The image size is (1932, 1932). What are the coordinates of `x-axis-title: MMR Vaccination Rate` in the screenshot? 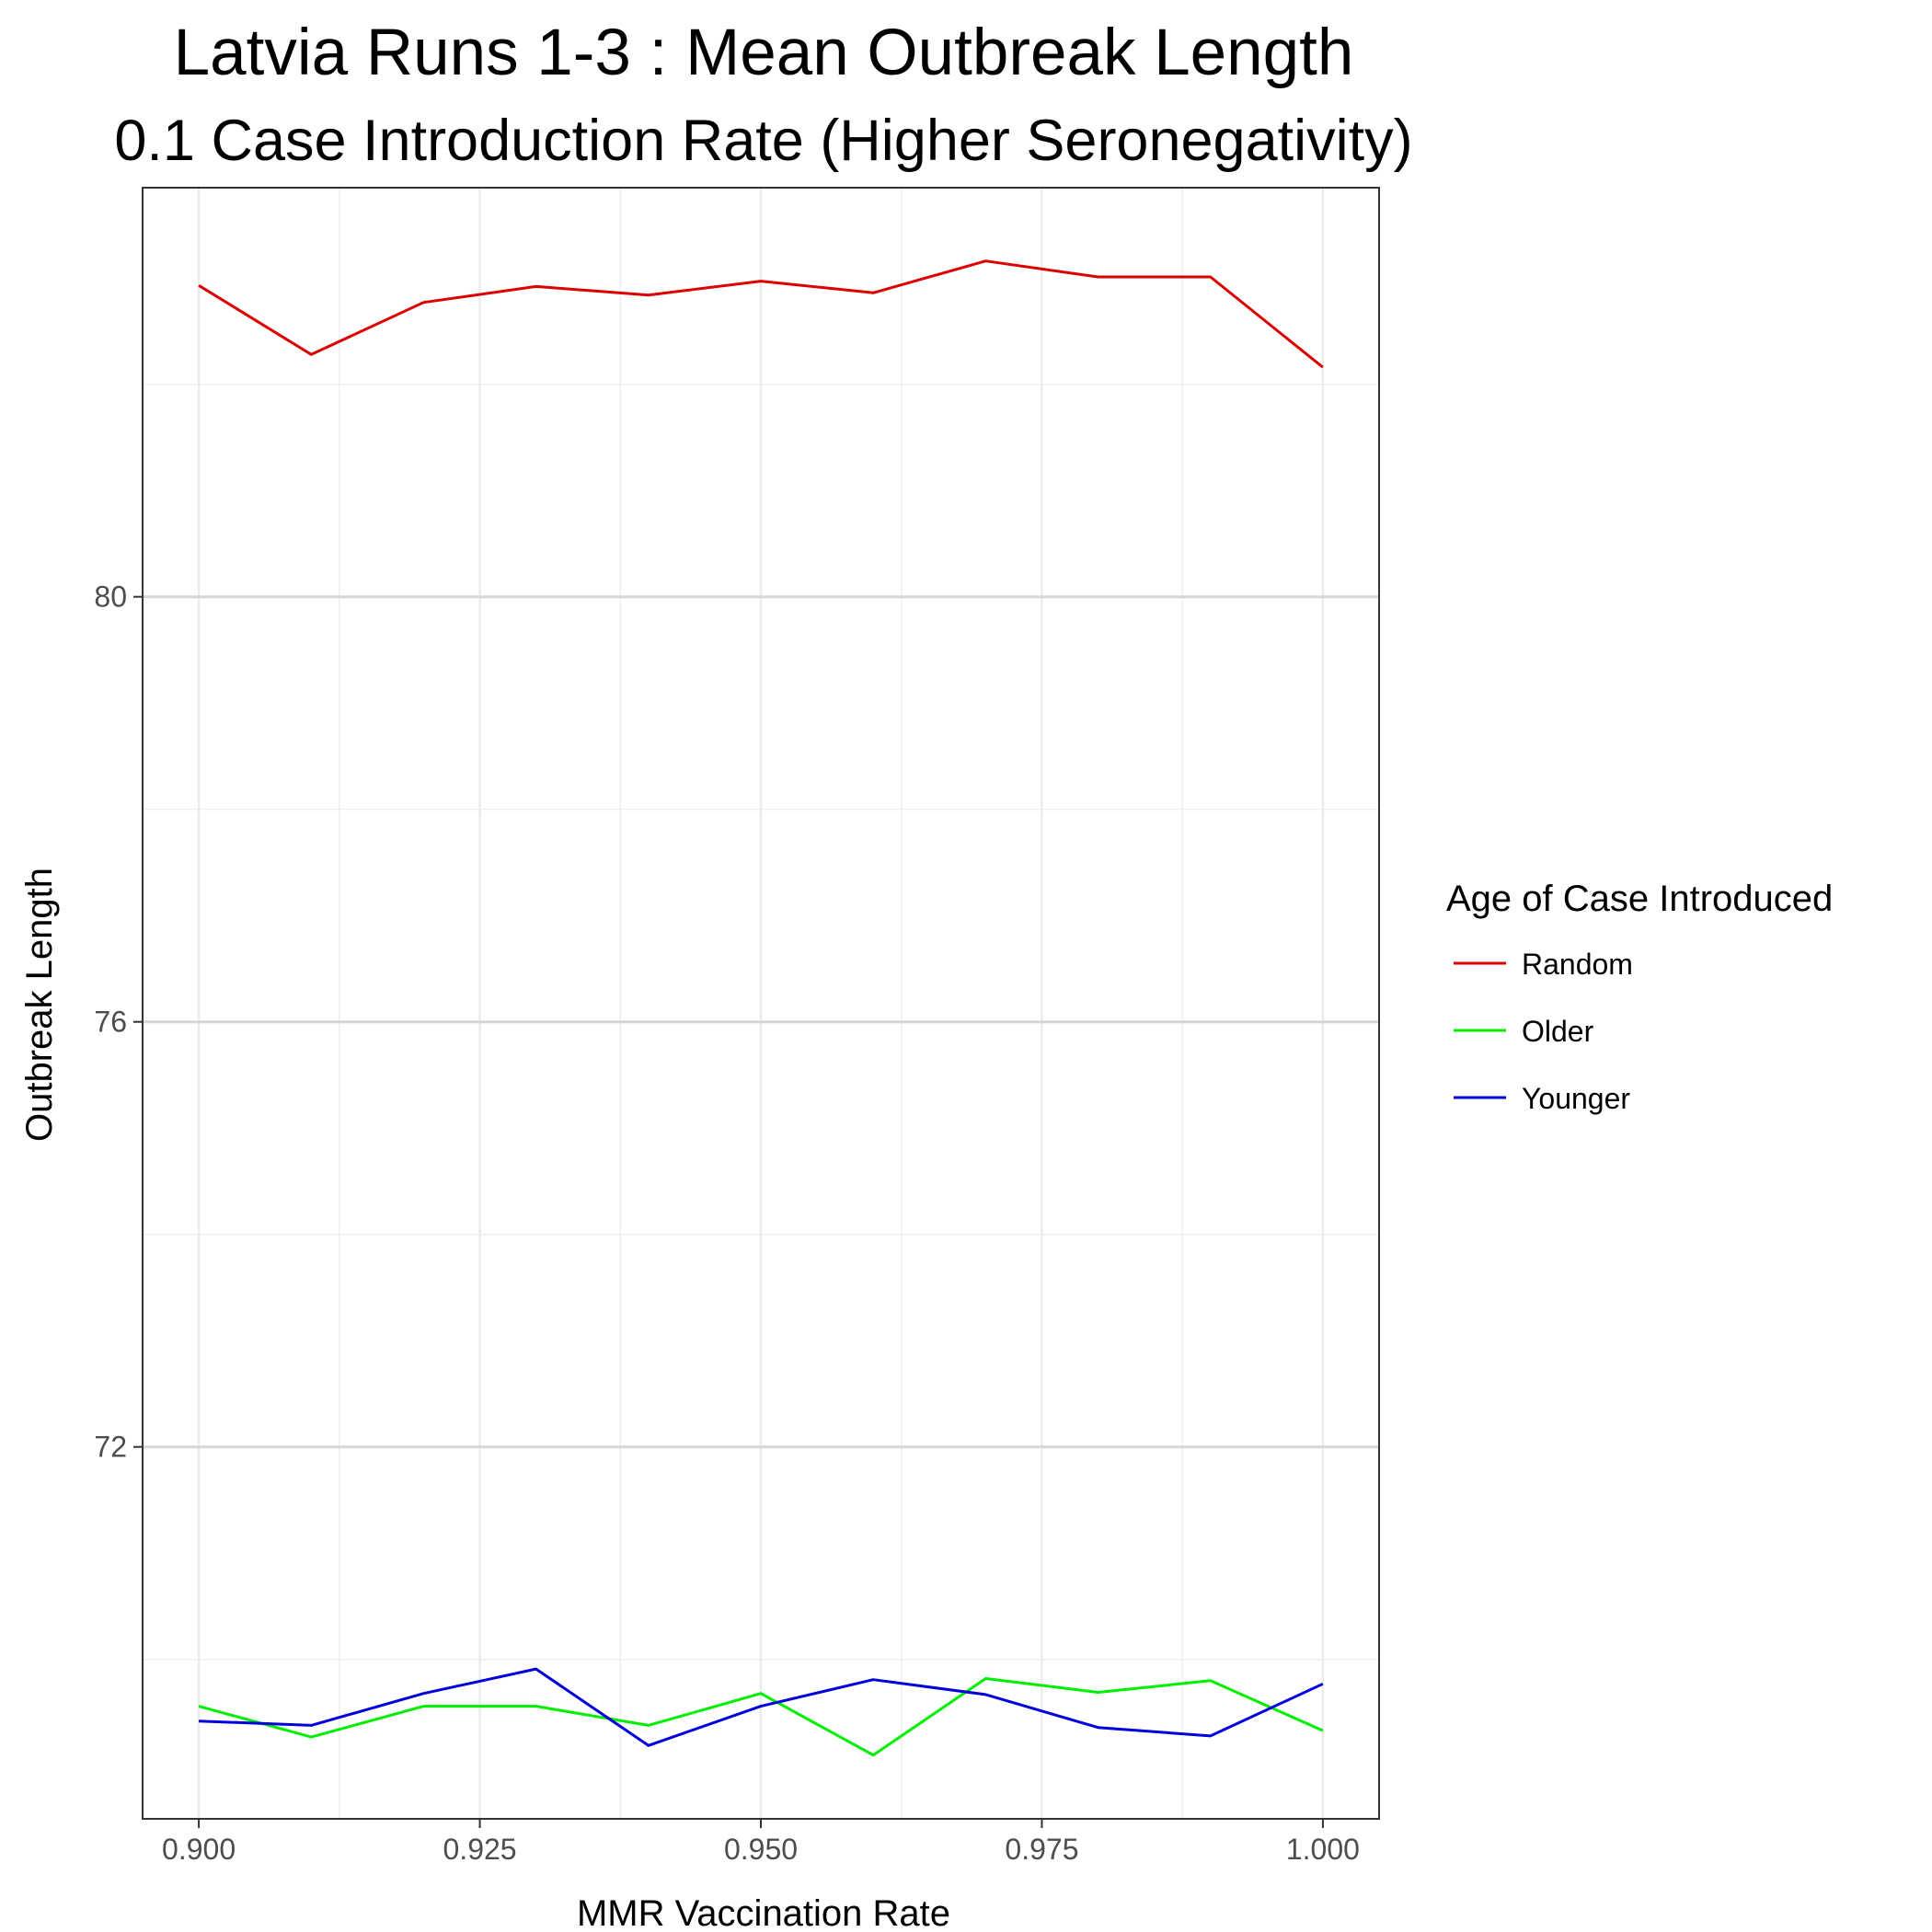 It's located at (763, 1913).